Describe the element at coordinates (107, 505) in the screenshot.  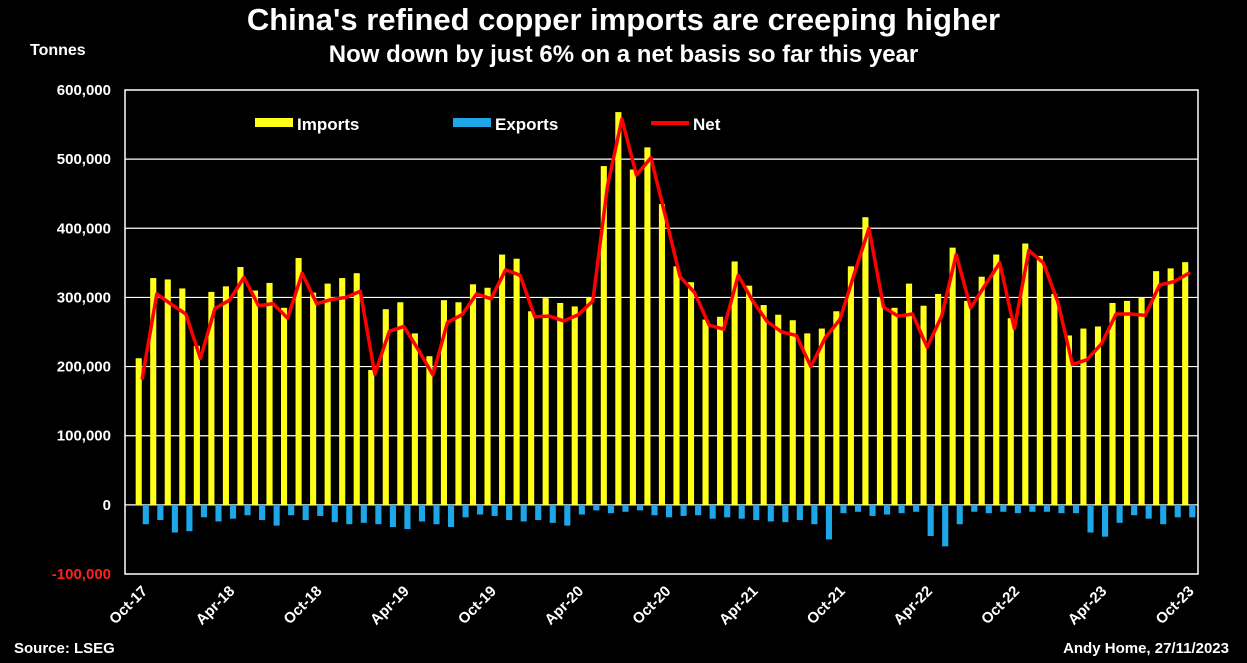
I see `y-tick-label: 0` at that location.